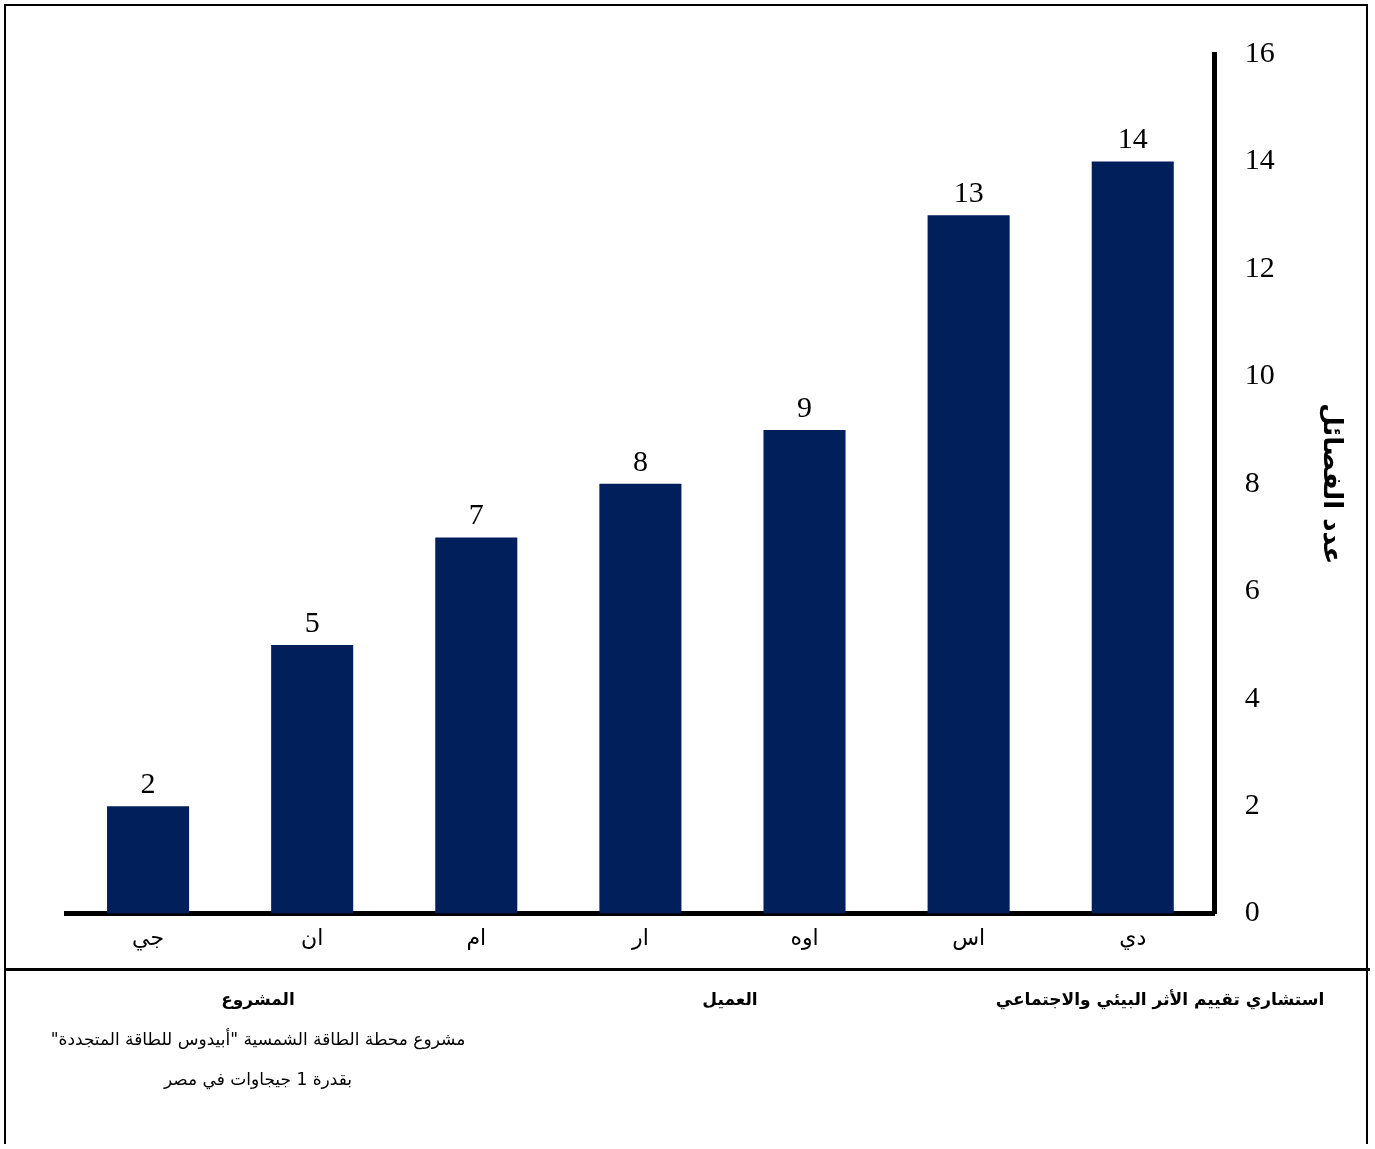 The height and width of the screenshot is (1149, 1375). I want to click on x-tick-label: ار, so click(640, 937).